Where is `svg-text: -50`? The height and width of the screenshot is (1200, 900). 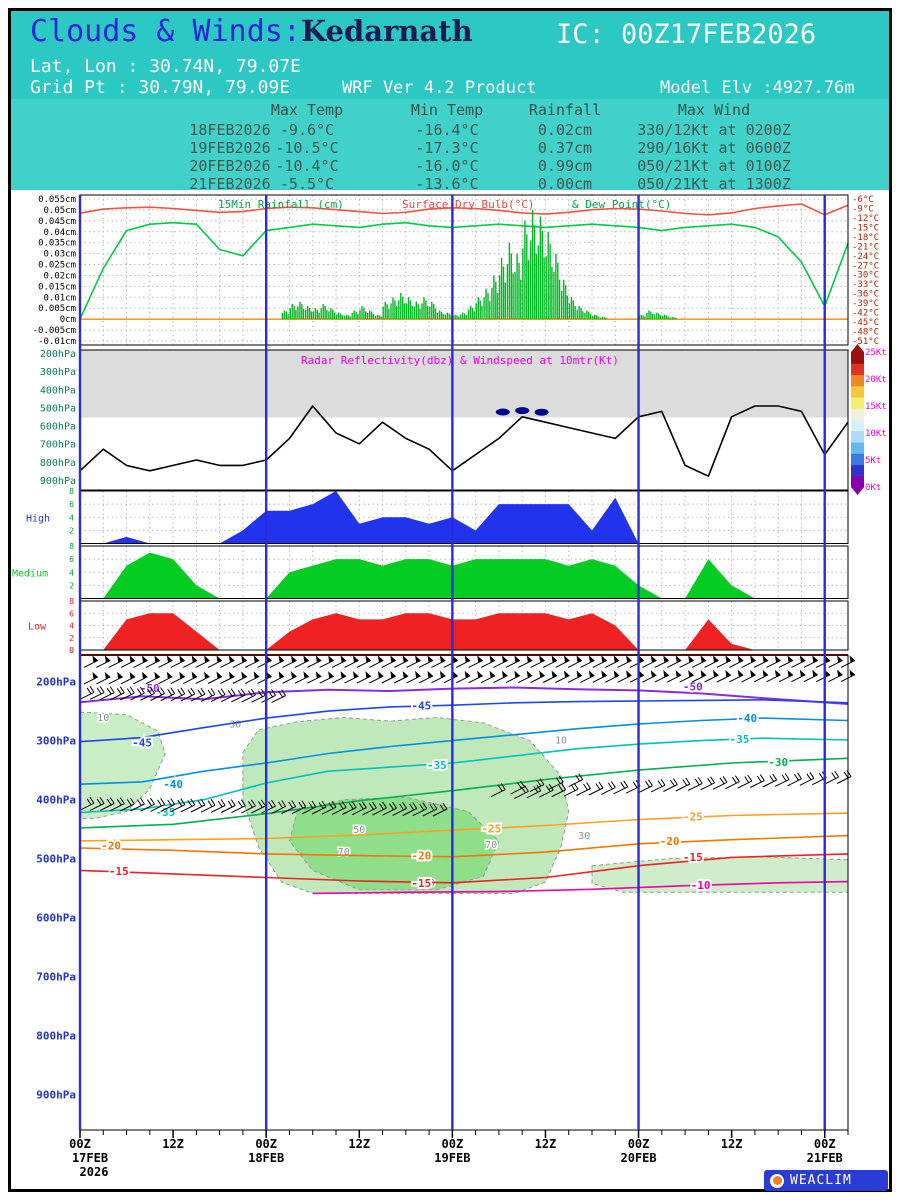 svg-text: -50 is located at coordinates (693, 686).